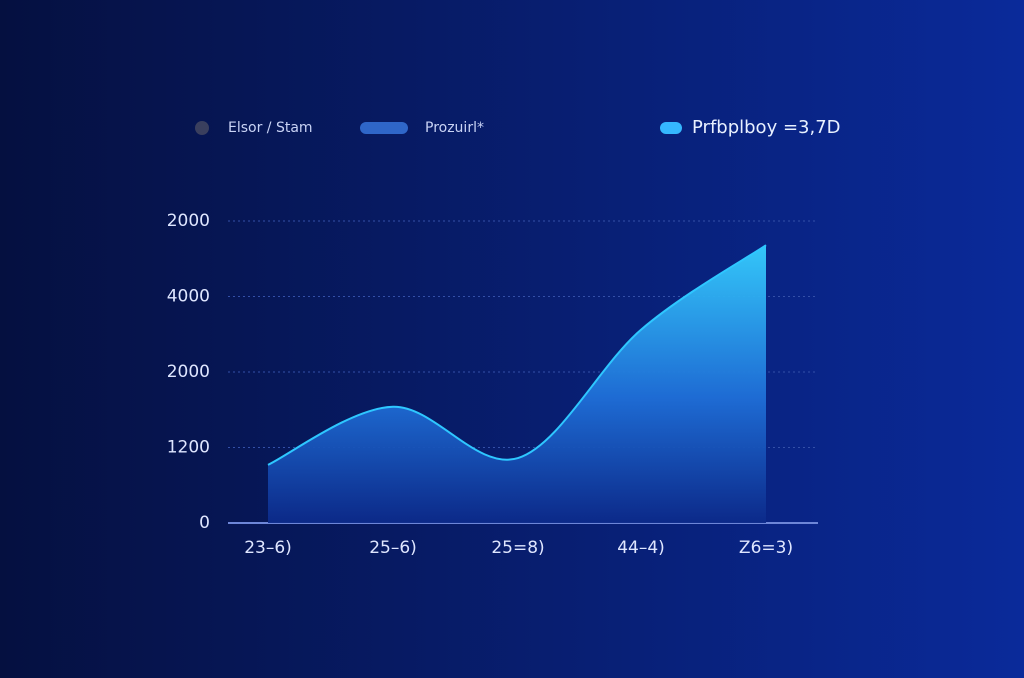 The width and height of the screenshot is (1024, 678). What do you see at coordinates (517, 548) in the screenshot?
I see `x-tick-label: 25=8)` at bounding box center [517, 548].